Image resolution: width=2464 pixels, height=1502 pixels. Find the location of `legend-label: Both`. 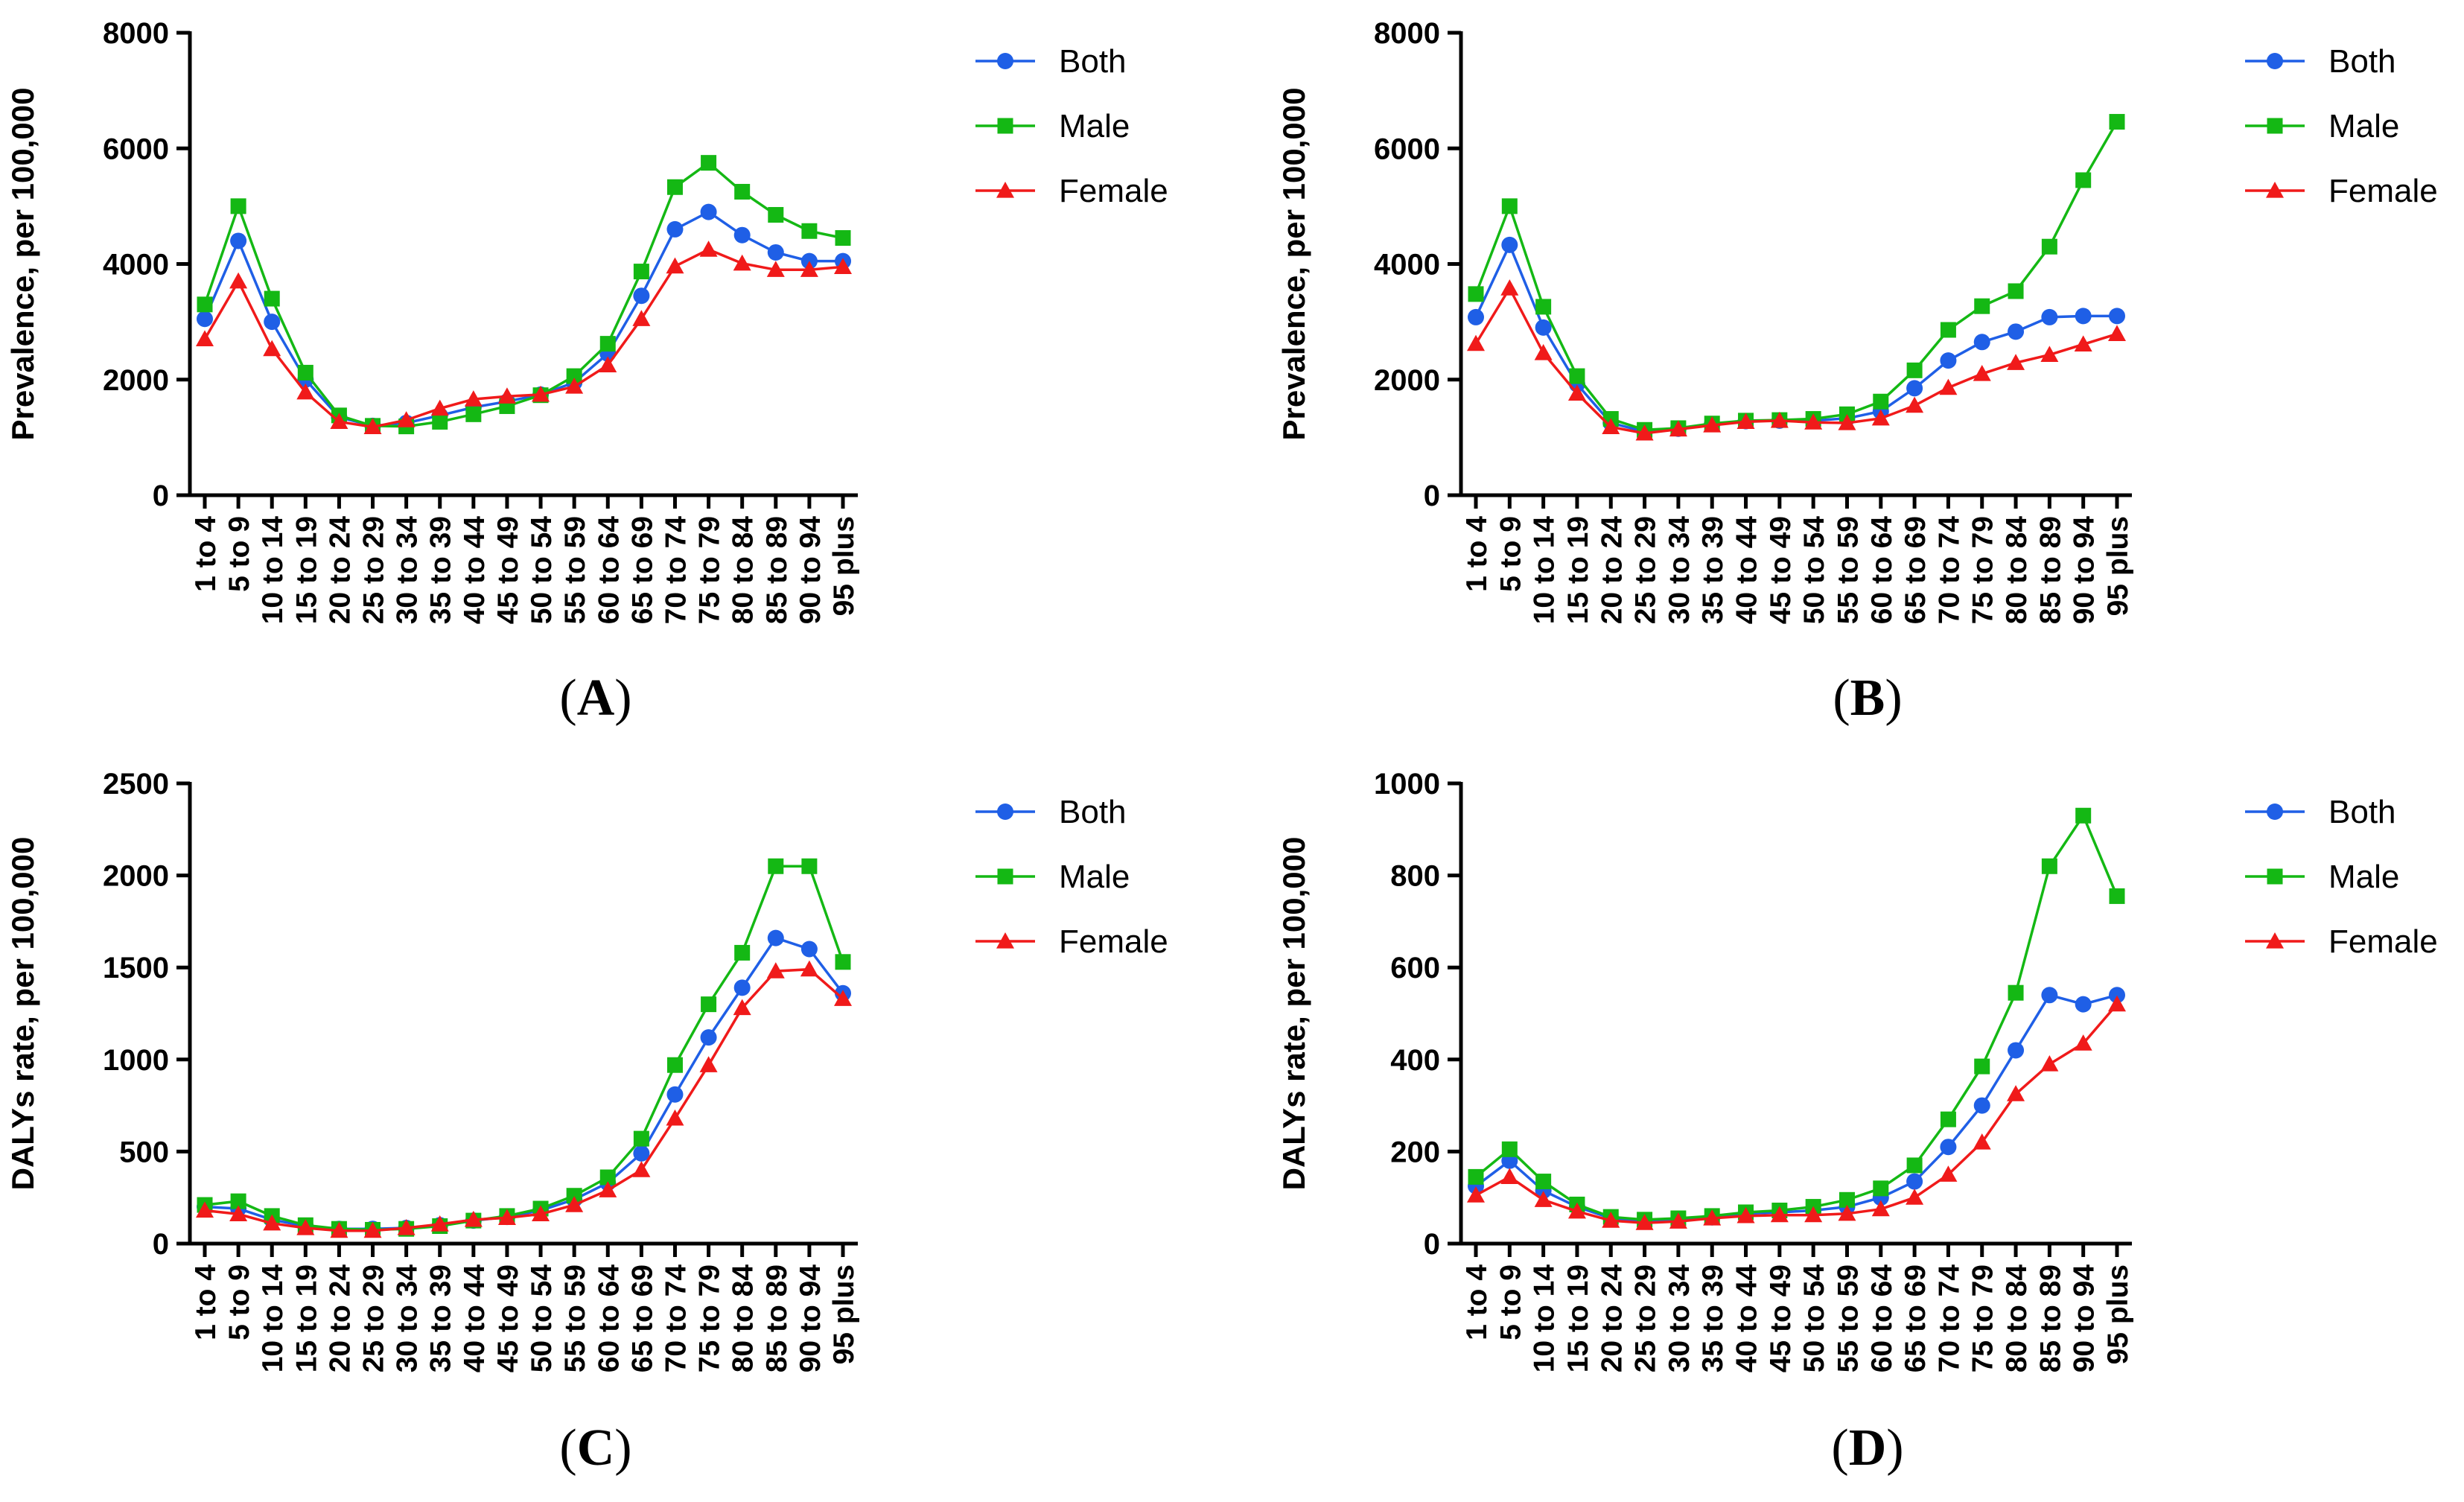

legend-label: Both is located at coordinates (2362, 61).